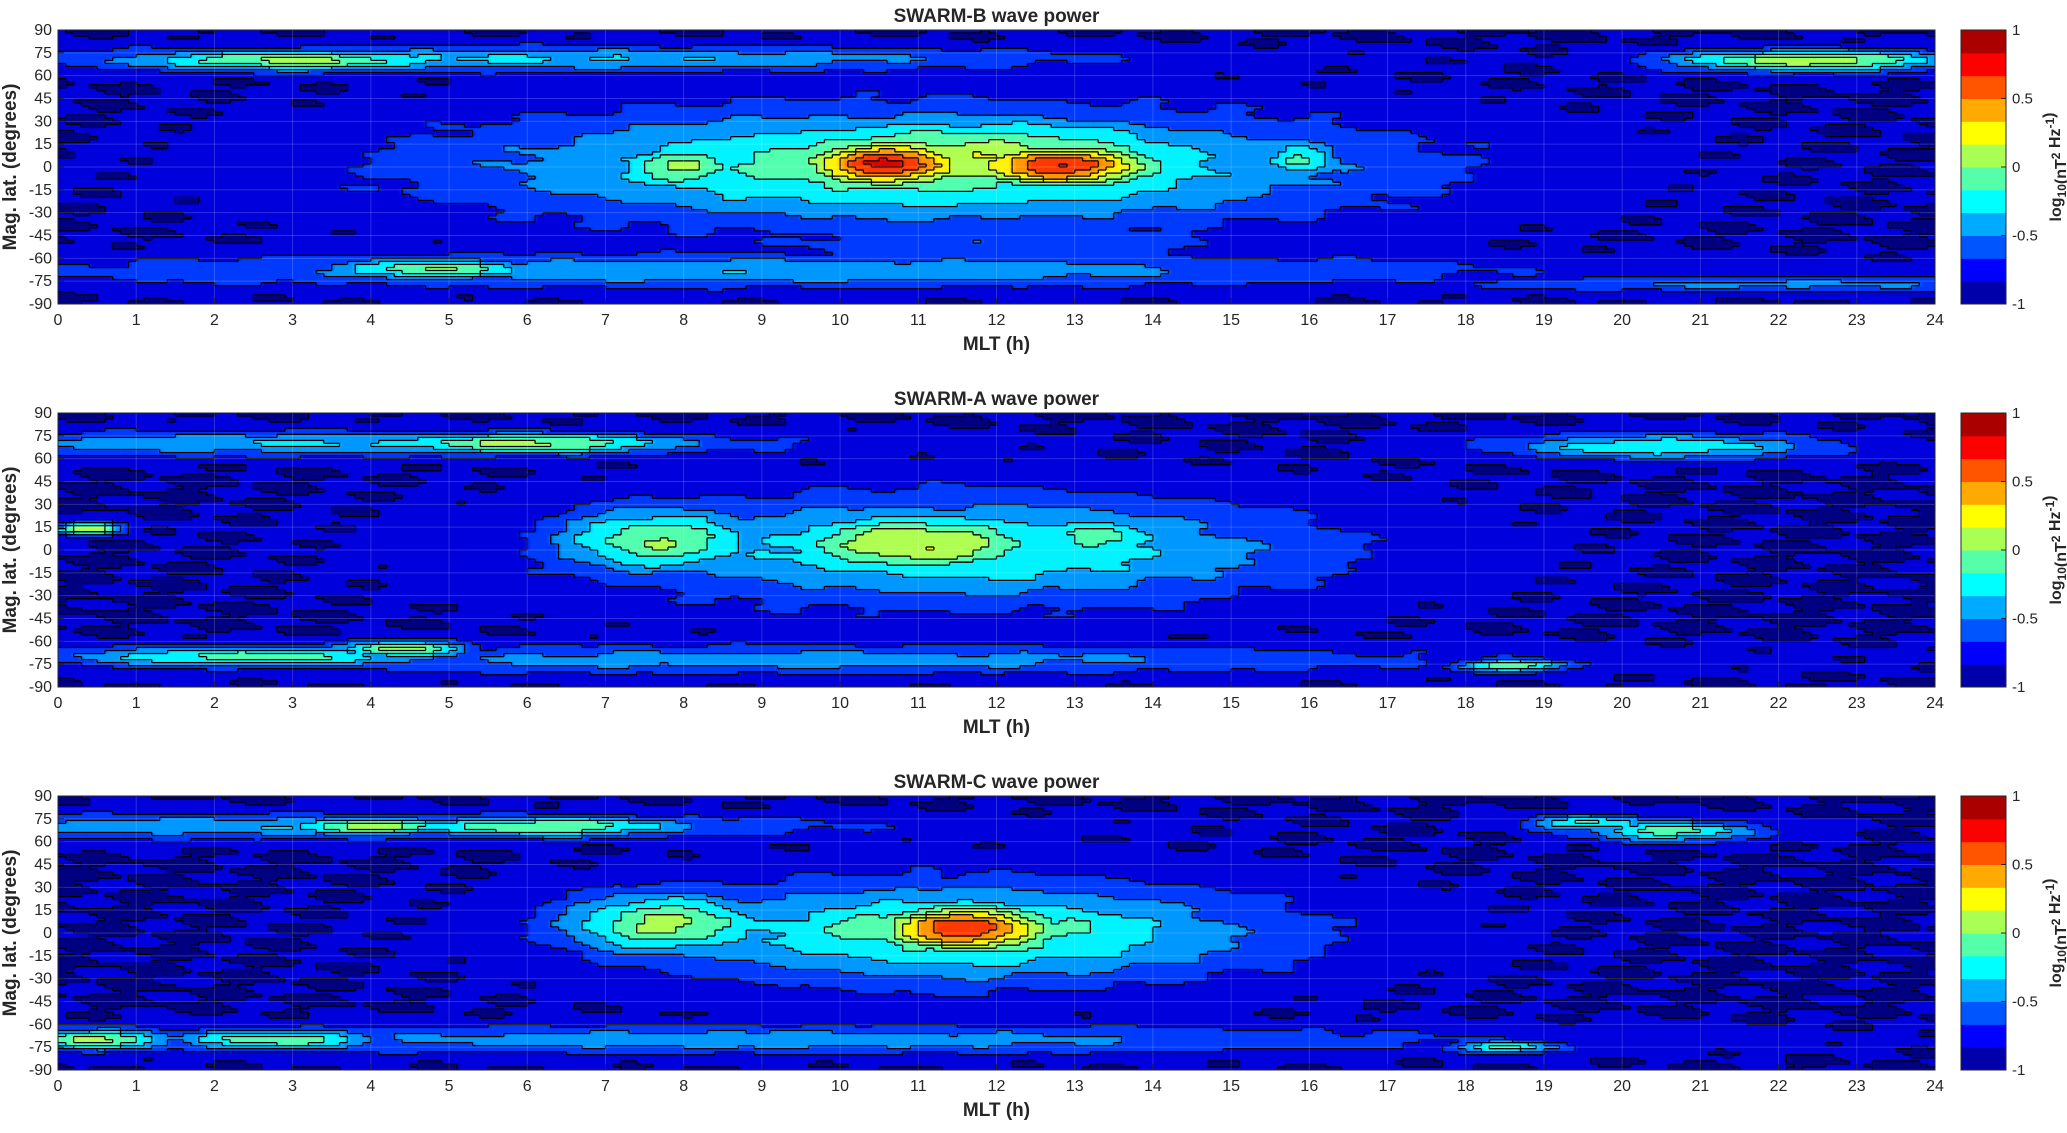 The image size is (2067, 1133). Describe the element at coordinates (43, 887) in the screenshot. I see `y-tick-label: 30` at that location.